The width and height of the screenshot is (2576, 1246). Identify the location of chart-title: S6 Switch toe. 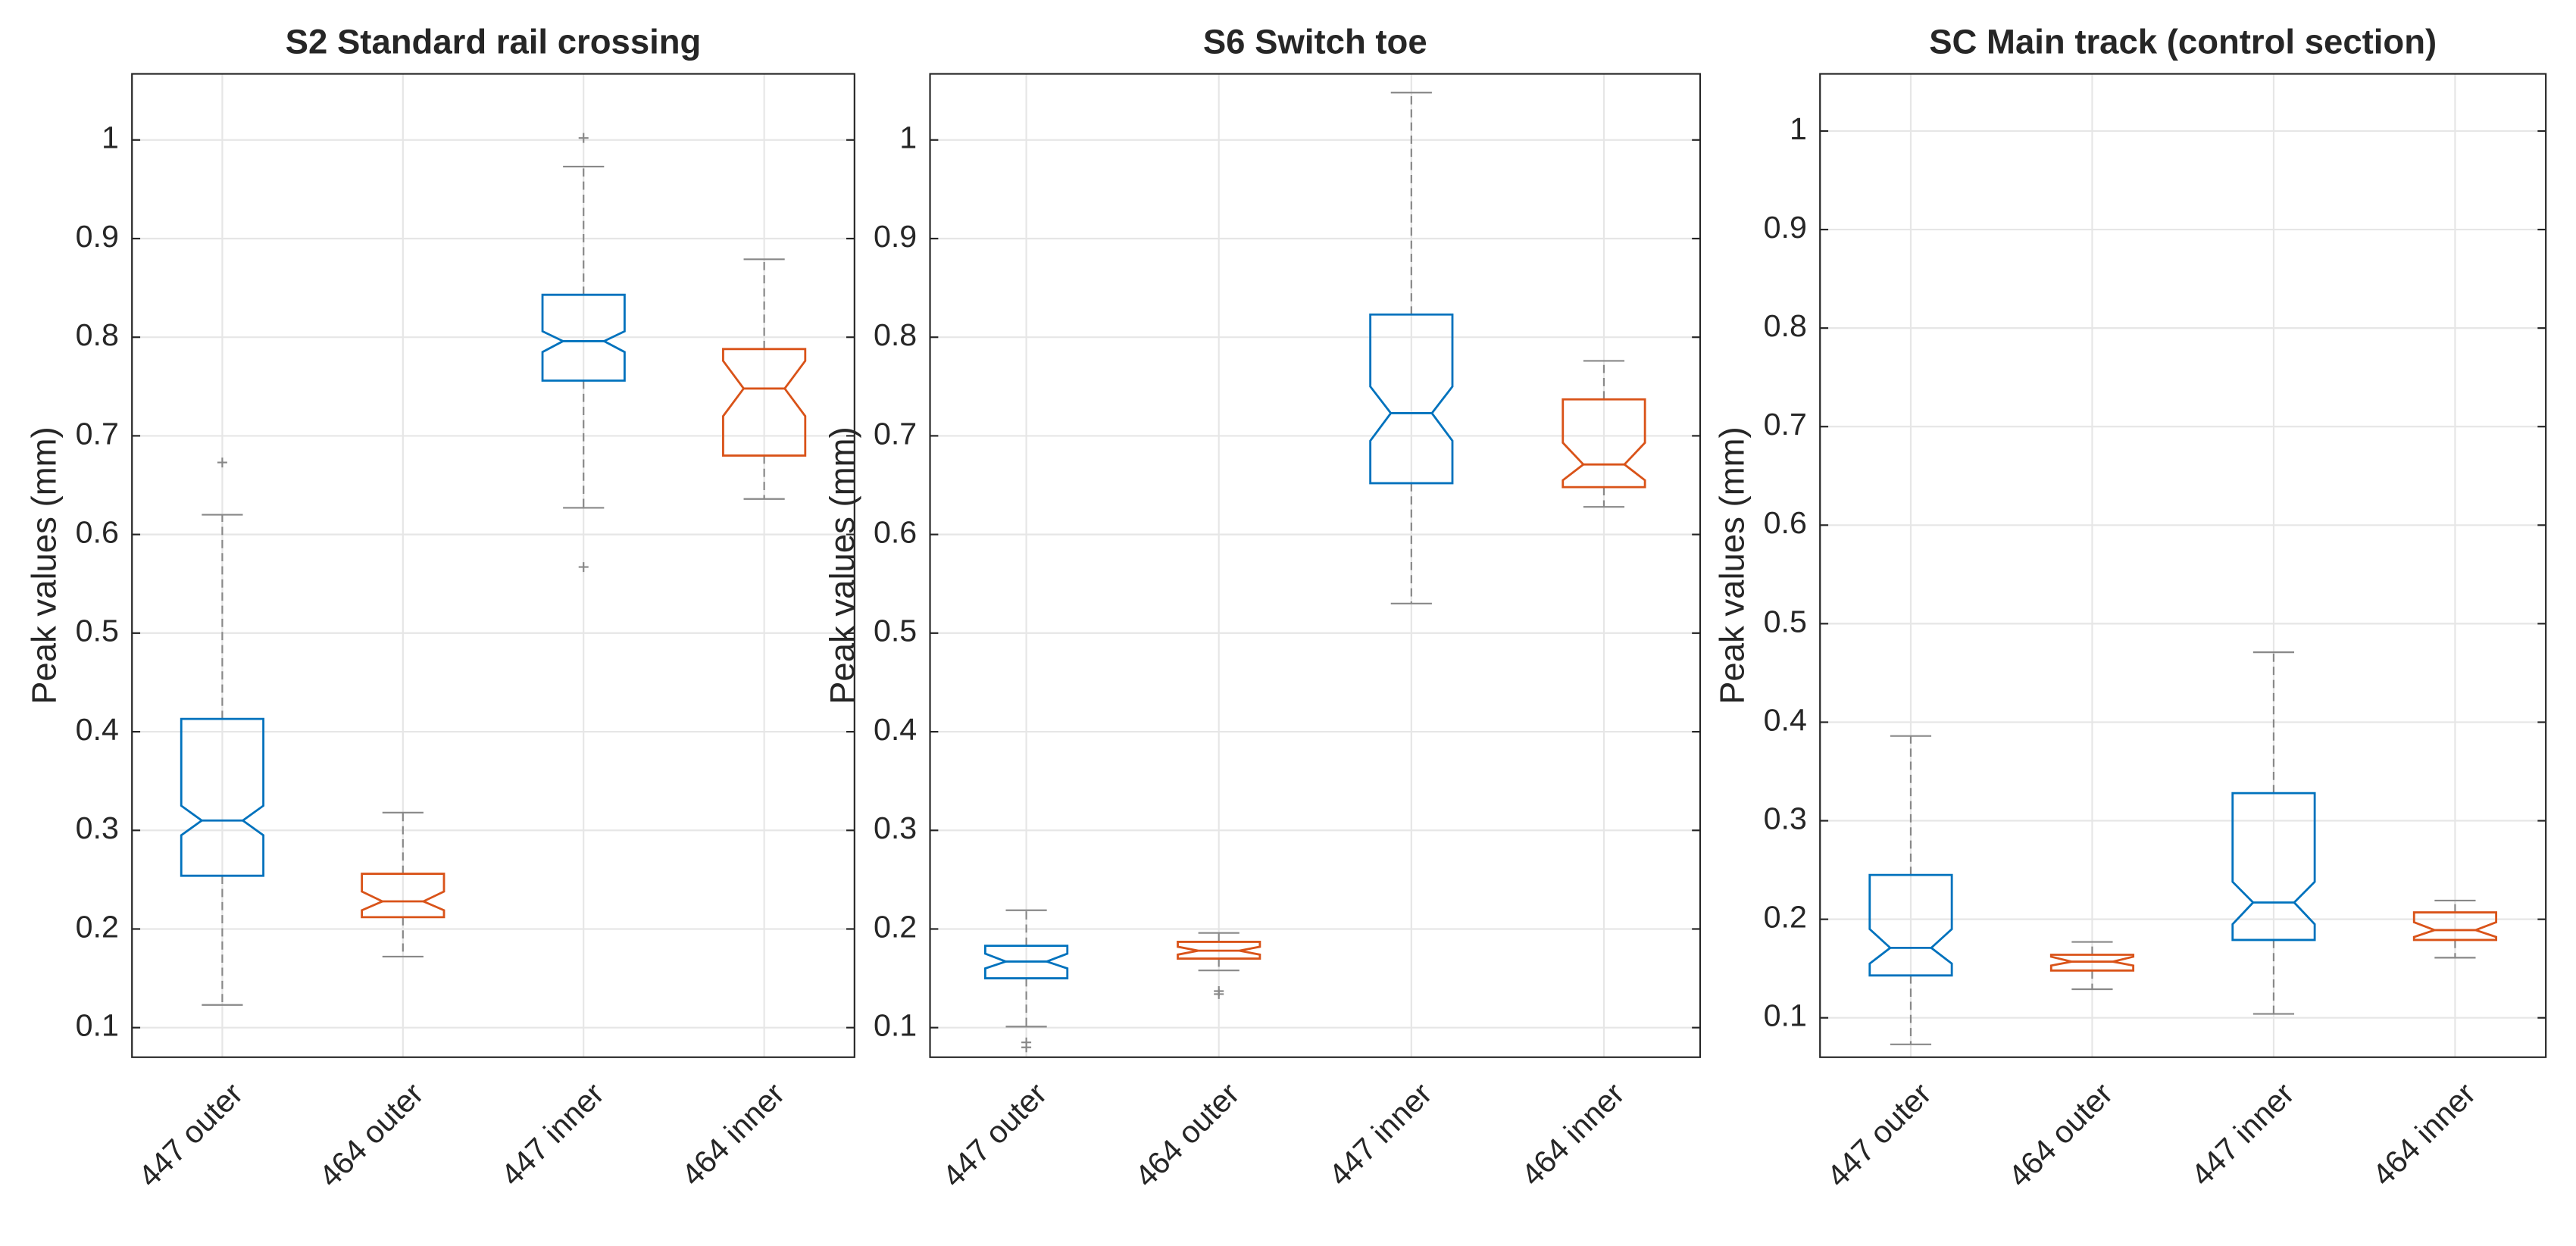
(1315, 42).